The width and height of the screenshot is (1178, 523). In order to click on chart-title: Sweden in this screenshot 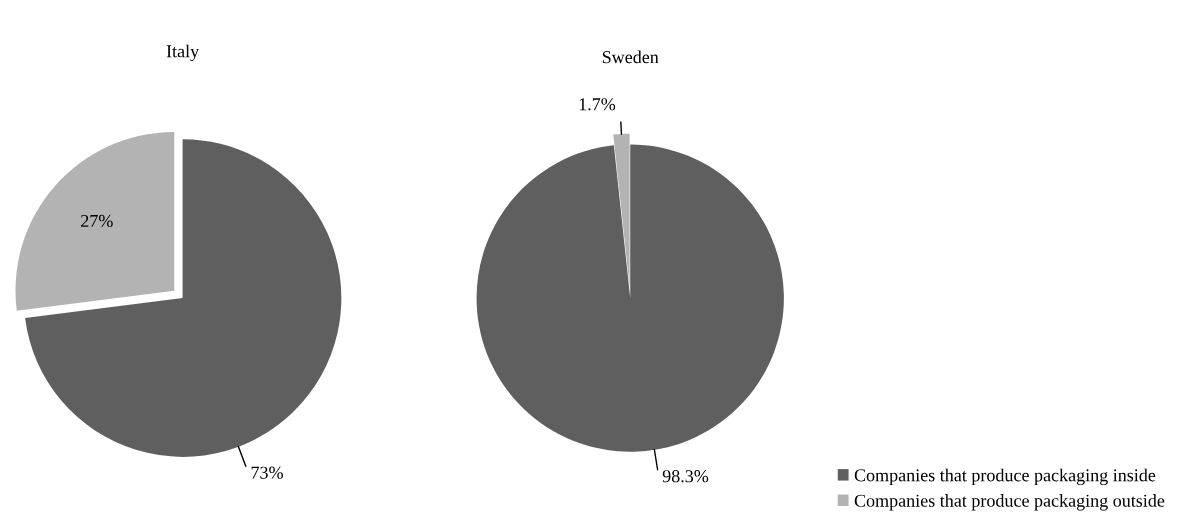, I will do `click(630, 57)`.